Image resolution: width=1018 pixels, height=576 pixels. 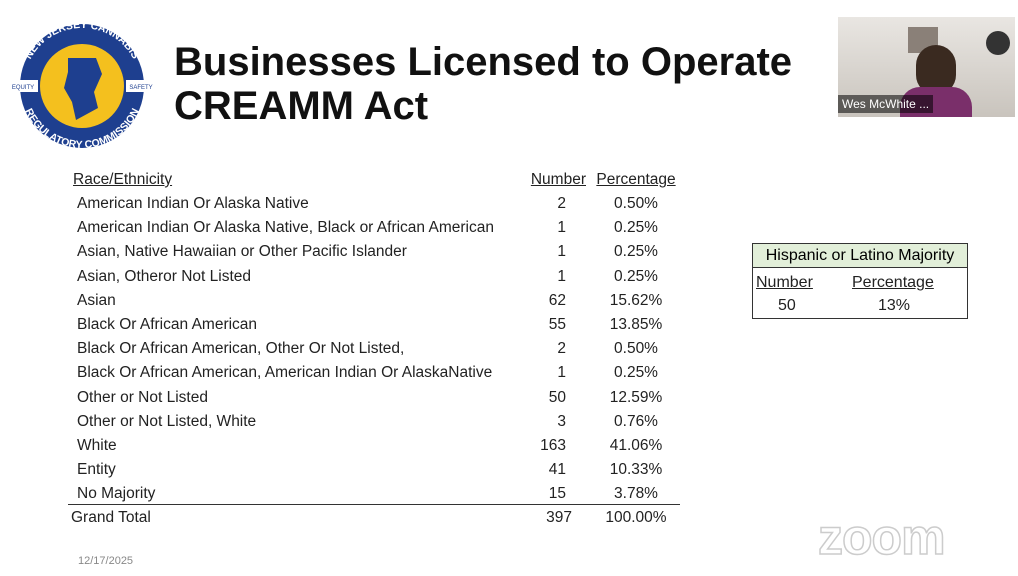 I want to click on watermark: zoom, so click(x=881, y=537).